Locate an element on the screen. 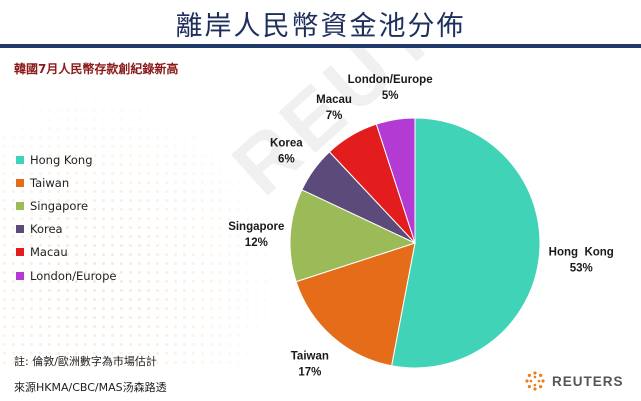 This screenshot has width=641, height=401. legend-item: Macau is located at coordinates (66, 252).